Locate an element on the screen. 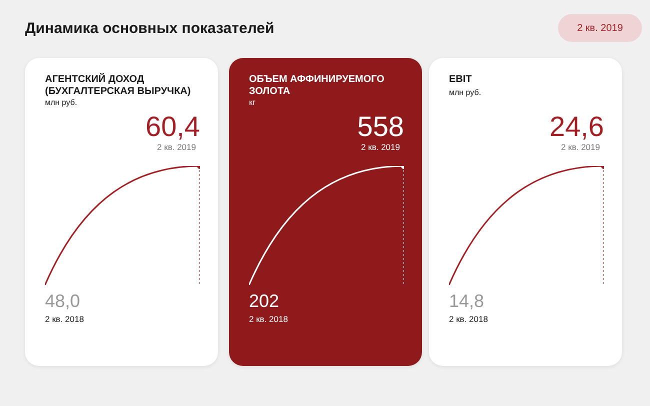 The image size is (650, 406). data-label: 48,0 is located at coordinates (62, 301).